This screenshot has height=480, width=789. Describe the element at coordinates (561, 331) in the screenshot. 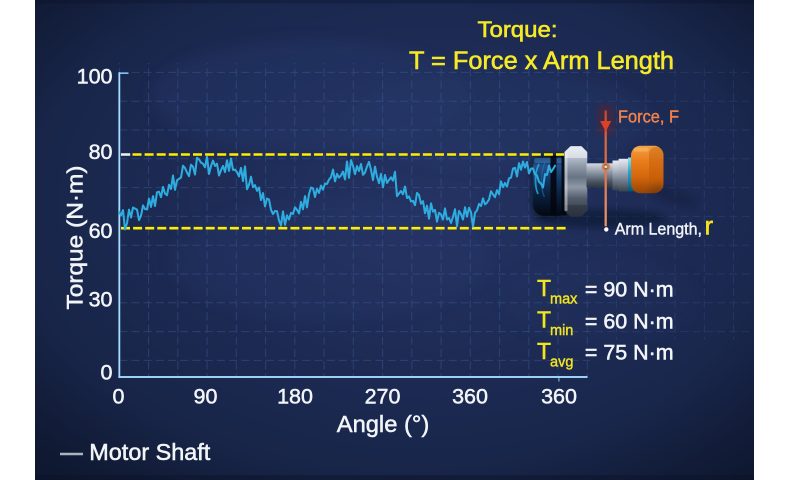

I see `svg-text: min` at that location.